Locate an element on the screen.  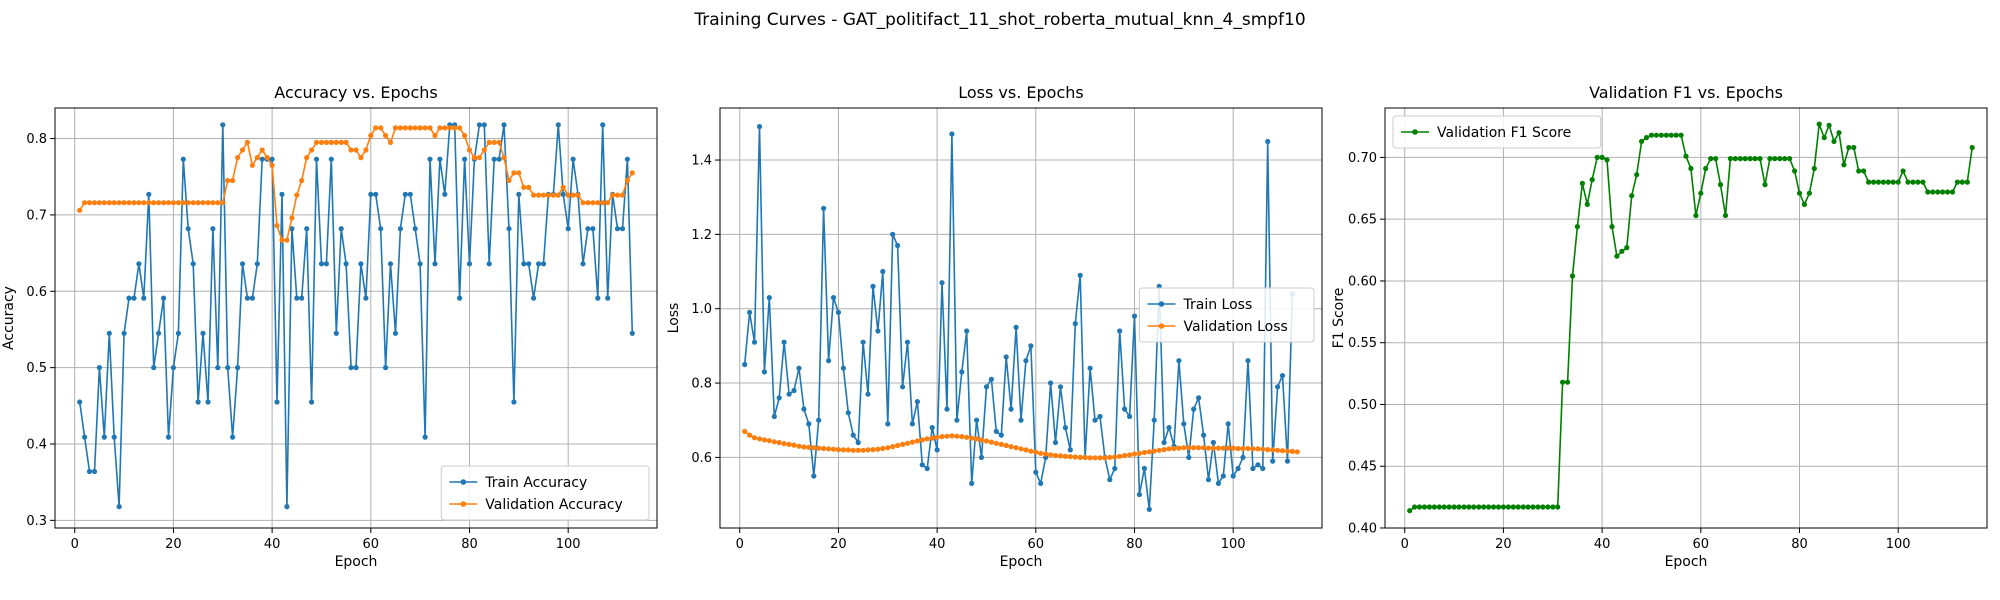
x-tick-label: 60 is located at coordinates (371, 544).